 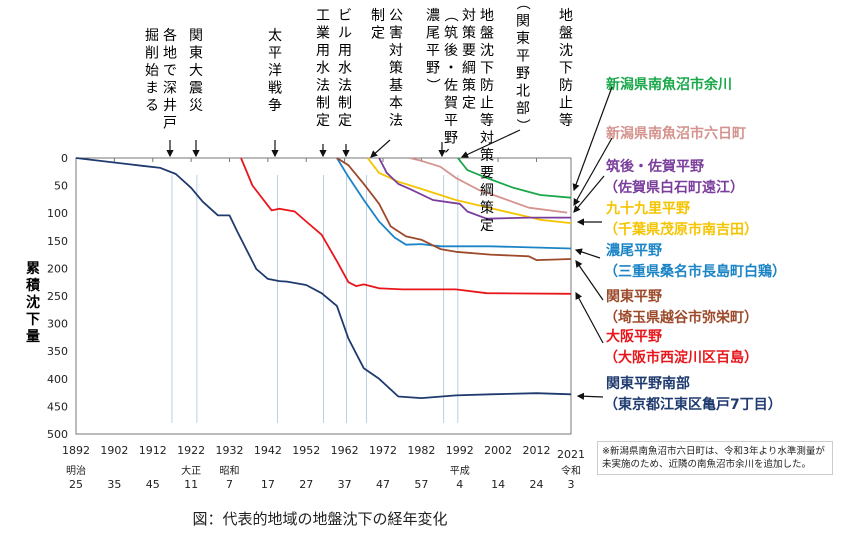 What do you see at coordinates (152, 36) in the screenshot?
I see `annotation-kussaku-char: 掘` at bounding box center [152, 36].